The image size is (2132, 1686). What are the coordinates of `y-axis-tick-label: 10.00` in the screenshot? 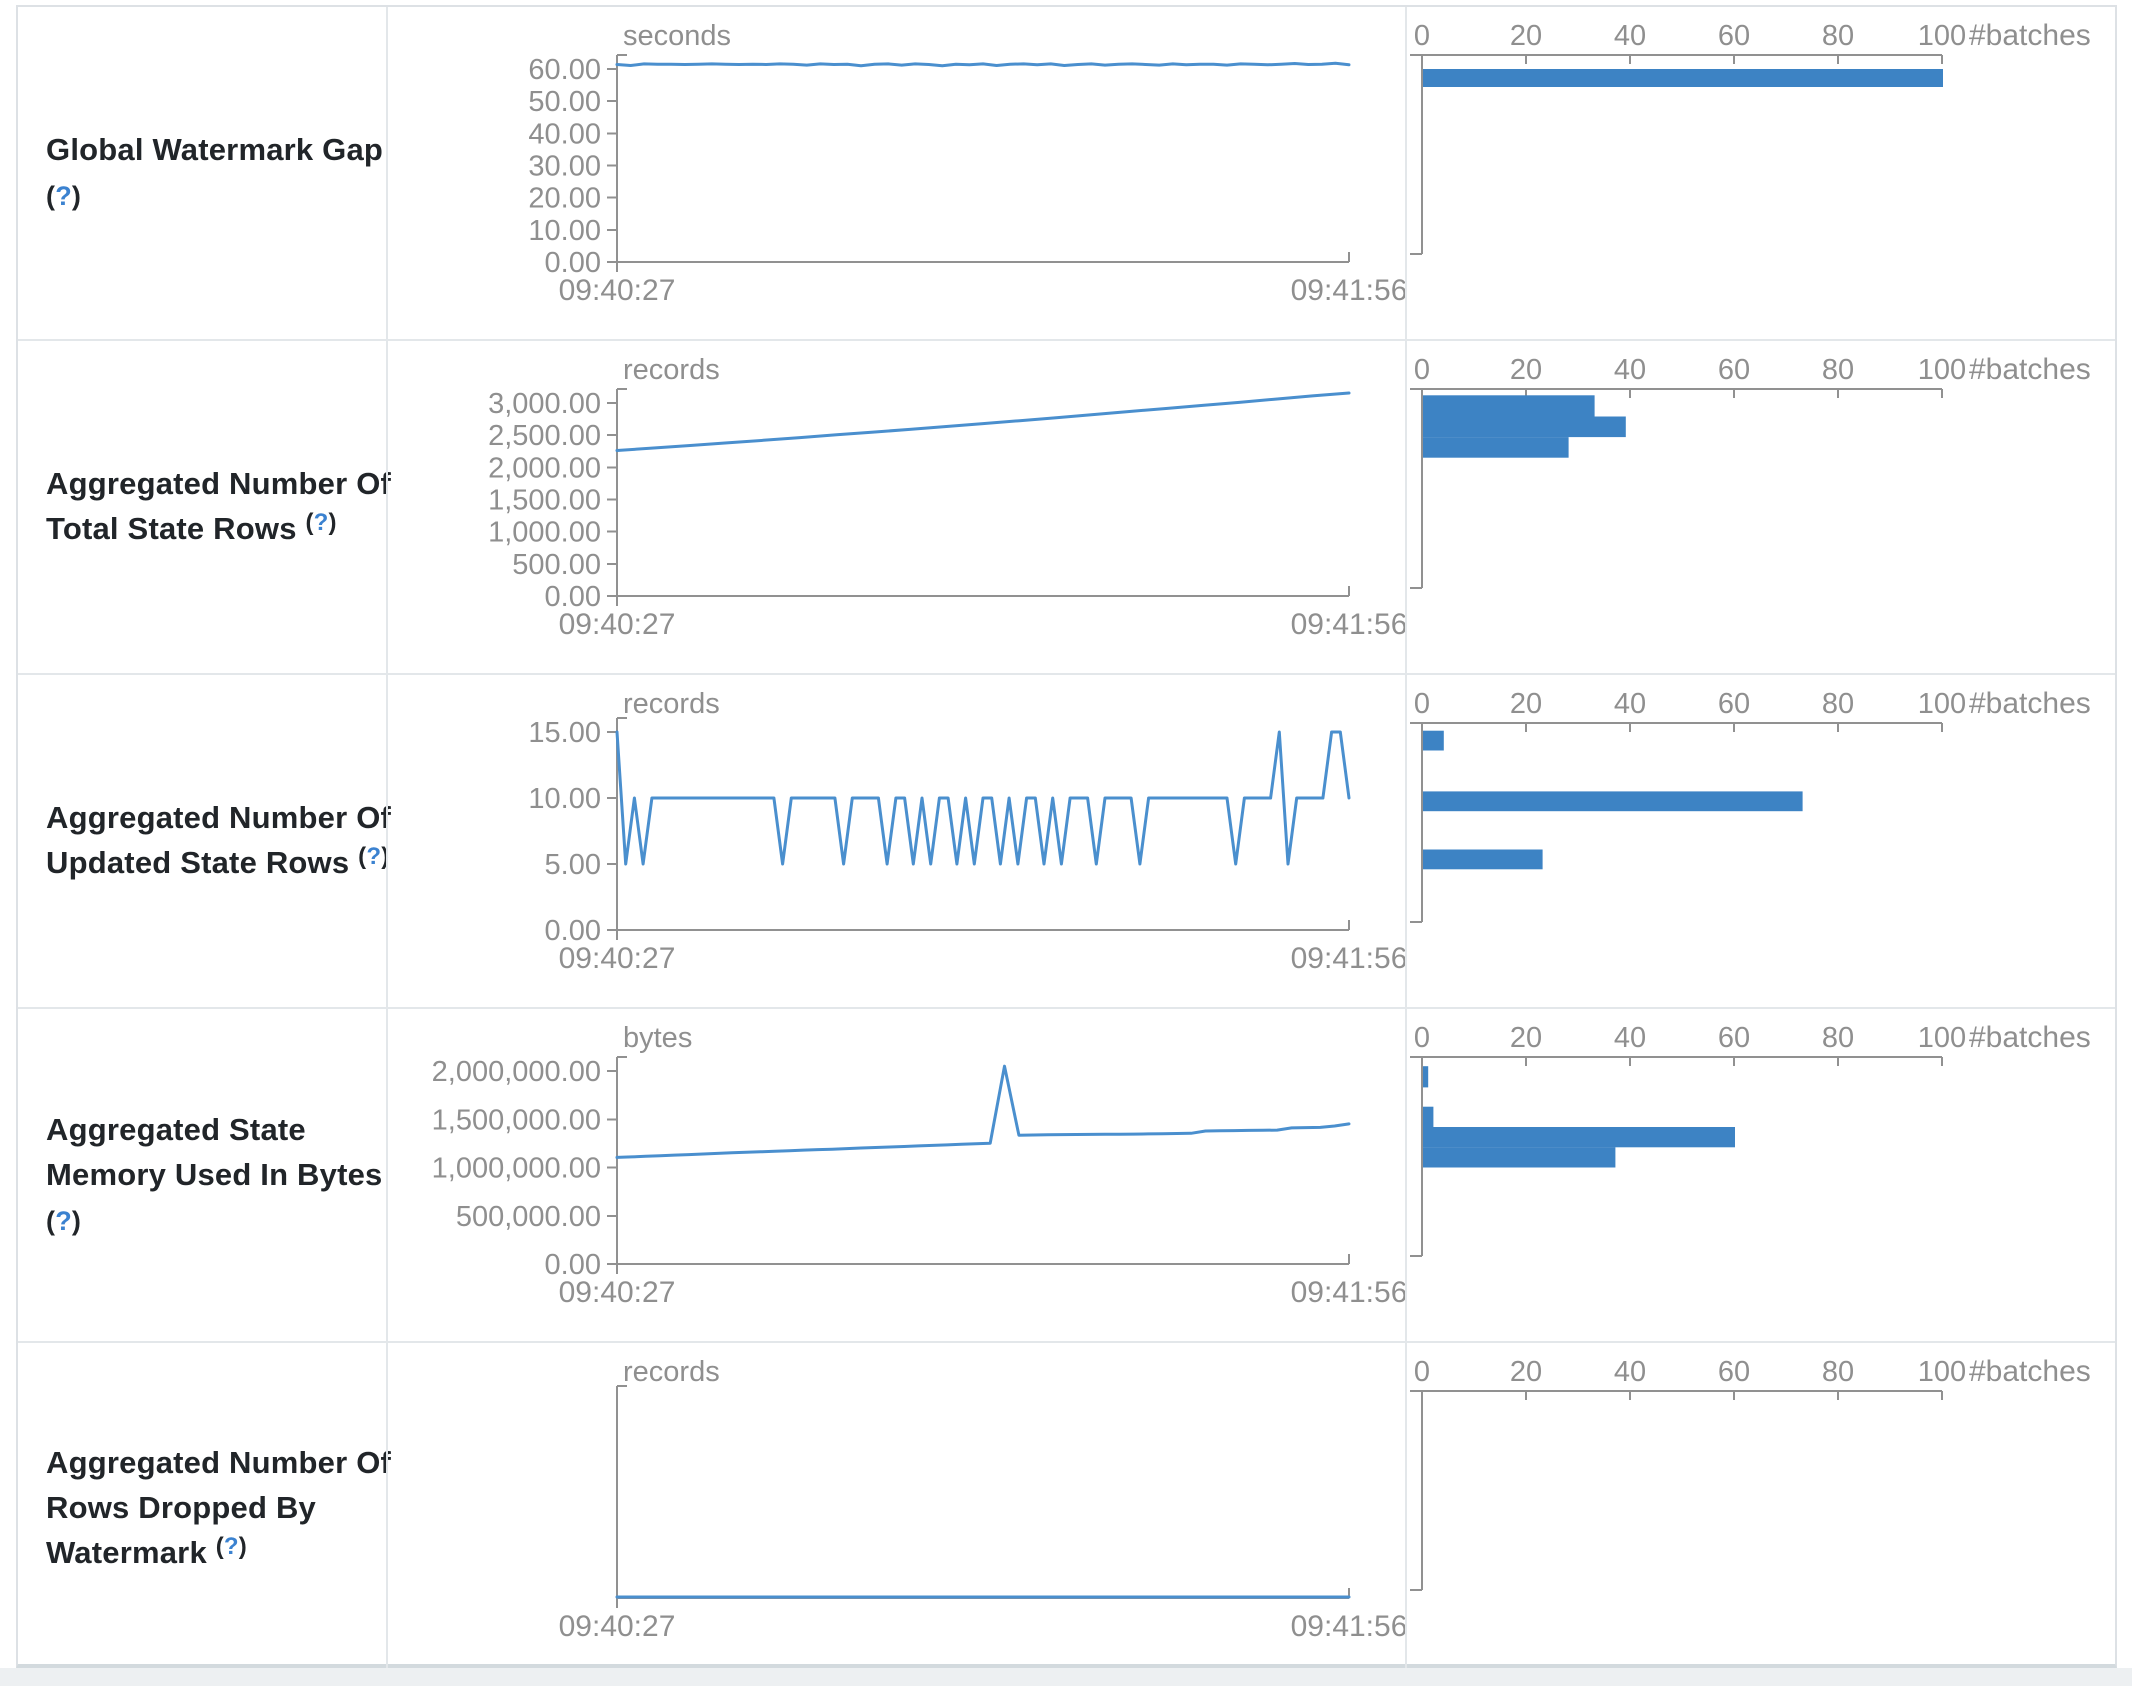 It's located at (564, 231).